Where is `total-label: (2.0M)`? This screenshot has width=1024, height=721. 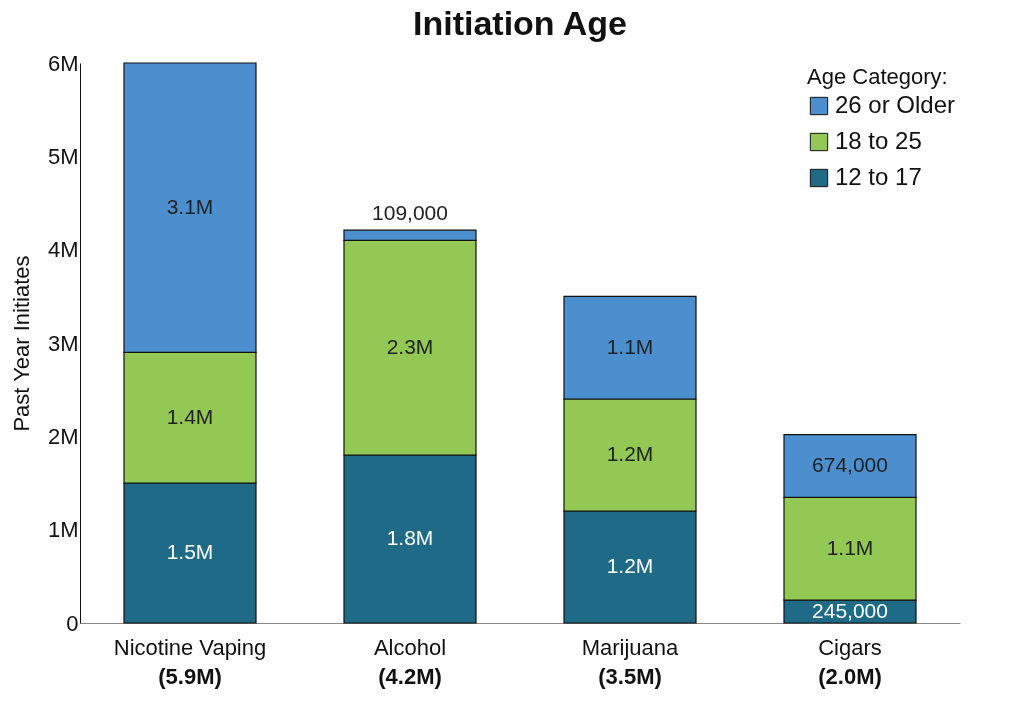 total-label: (2.0M) is located at coordinates (850, 676).